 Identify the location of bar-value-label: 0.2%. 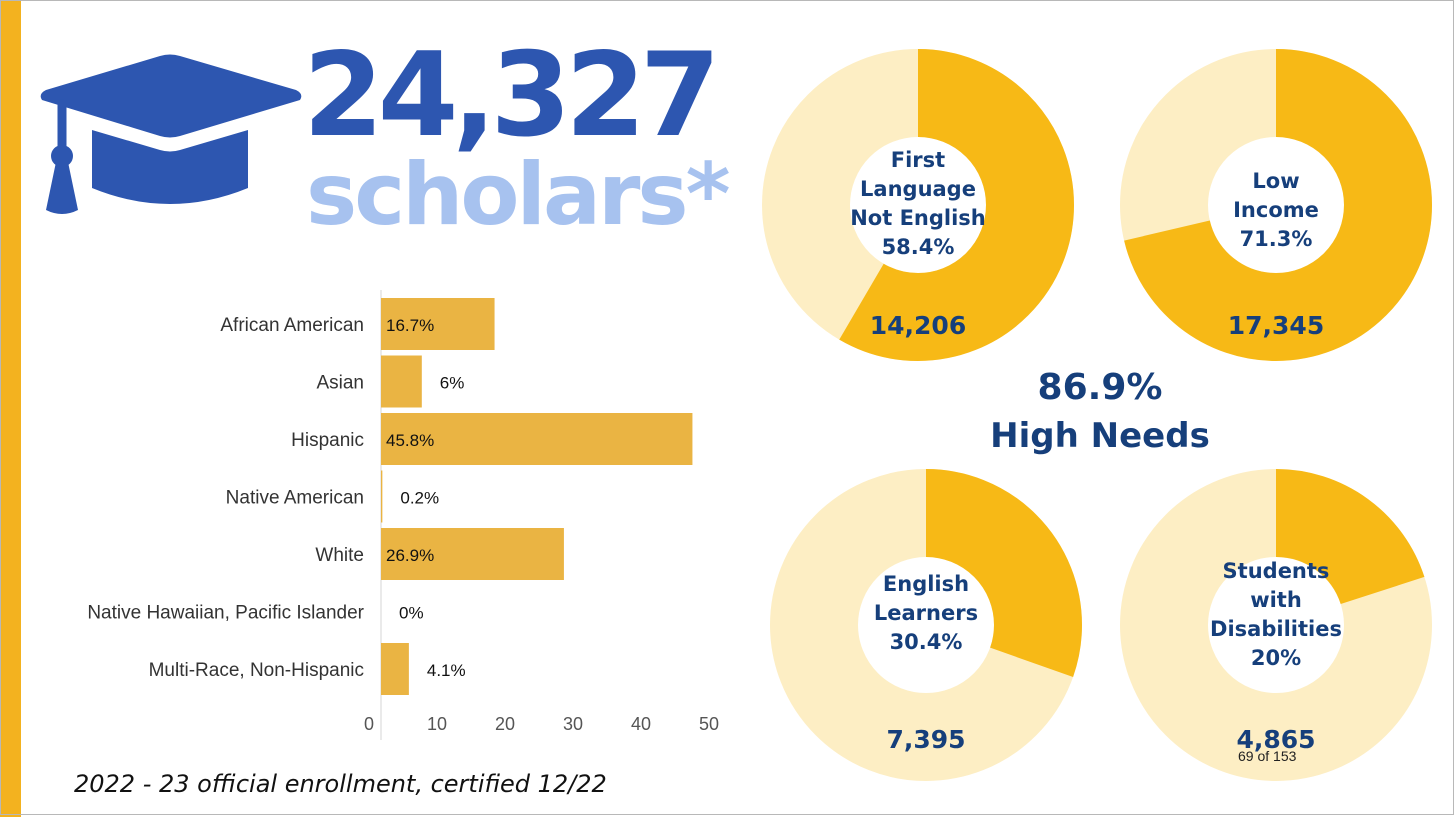
(419, 498).